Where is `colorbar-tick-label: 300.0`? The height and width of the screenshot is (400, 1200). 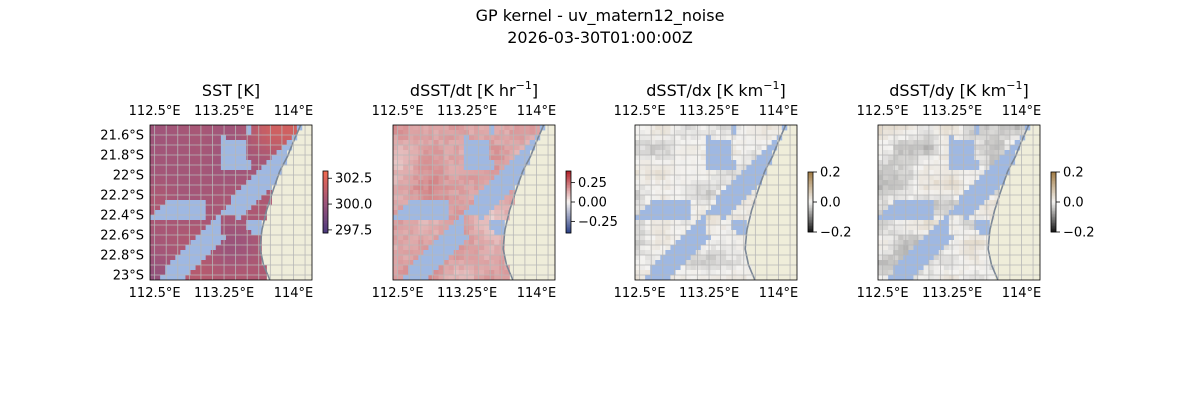
colorbar-tick-label: 300.0 is located at coordinates (353, 205).